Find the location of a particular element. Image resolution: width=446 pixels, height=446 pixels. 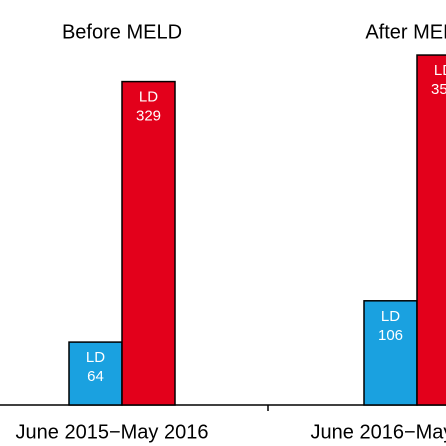

bar-value-label: 64 is located at coordinates (95, 376).